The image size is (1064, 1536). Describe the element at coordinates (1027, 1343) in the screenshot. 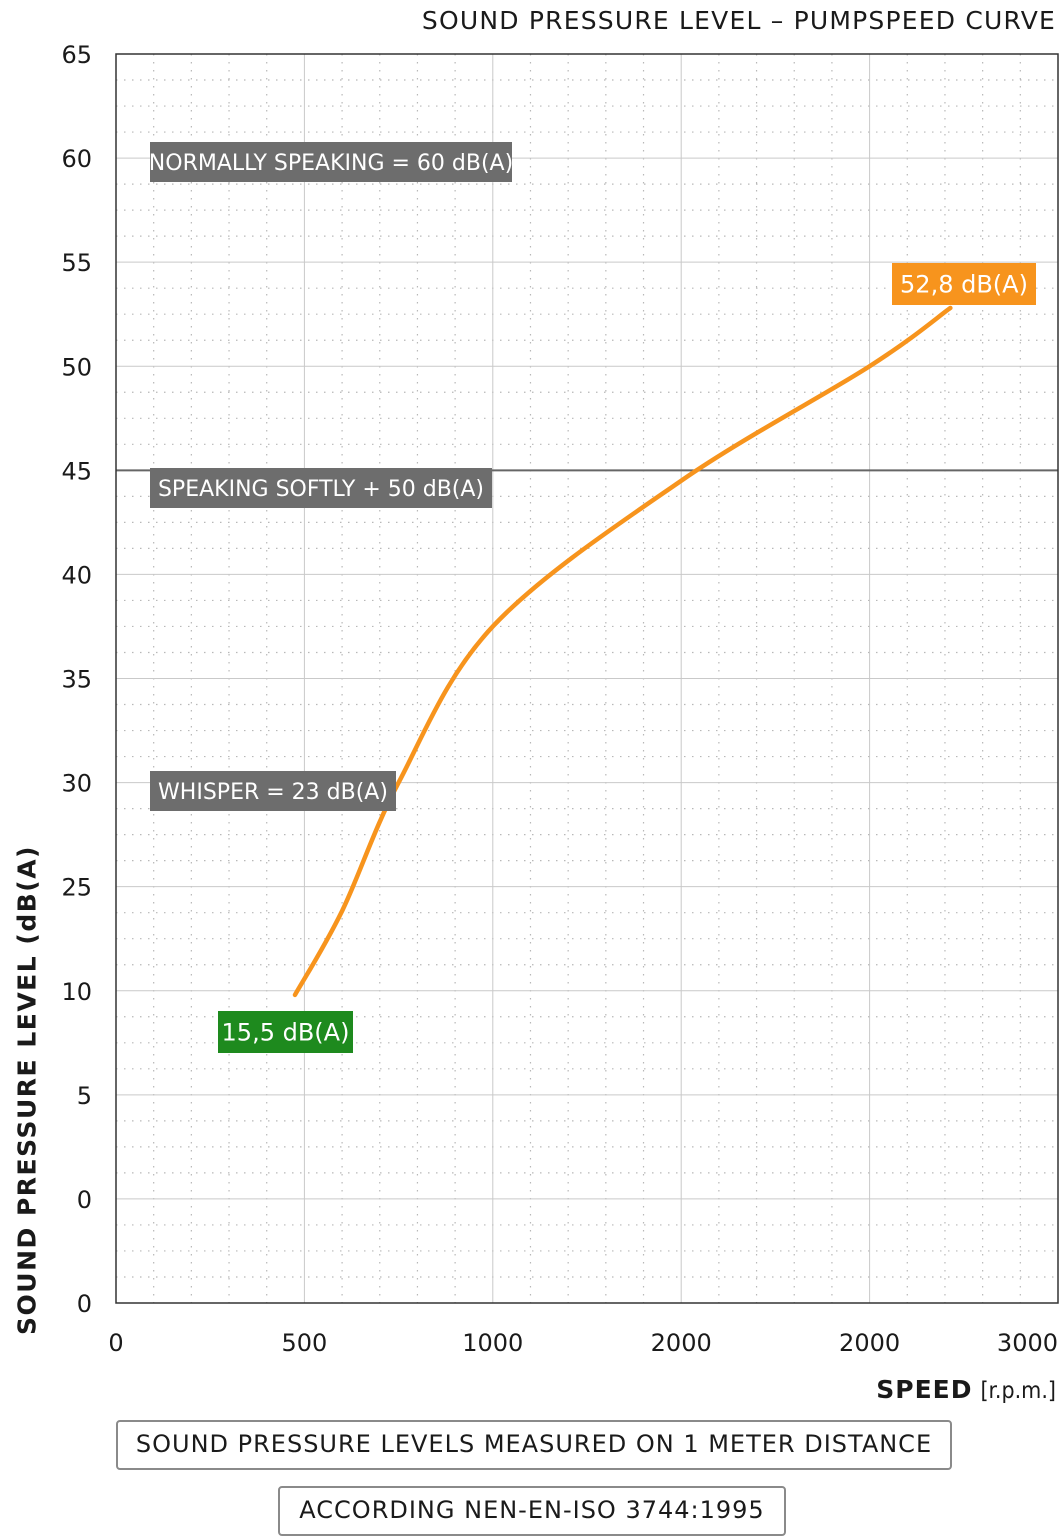

I see `x-tick-label: 3000` at that location.